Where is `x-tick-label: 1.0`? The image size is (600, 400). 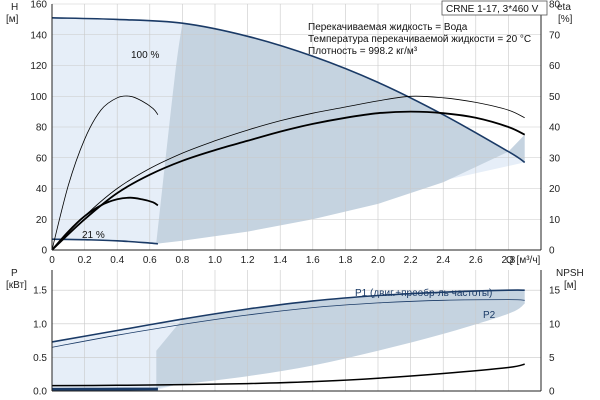
x-tick-label: 1.0 is located at coordinates (215, 260).